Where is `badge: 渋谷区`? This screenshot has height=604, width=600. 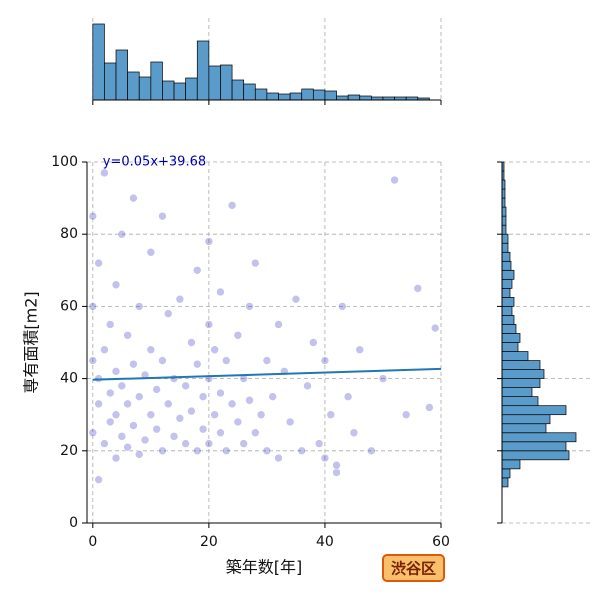 badge: 渋谷区 is located at coordinates (413, 568).